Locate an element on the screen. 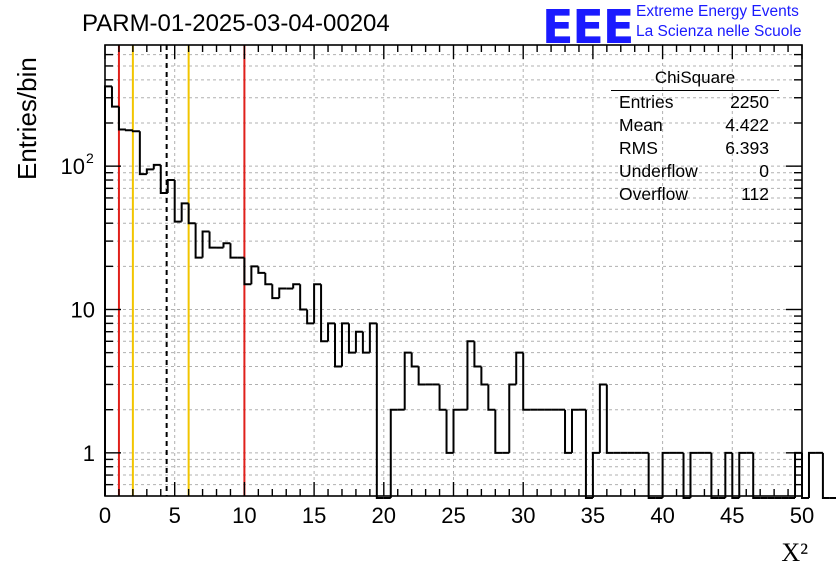 Image resolution: width=836 pixels, height=572 pixels. stat-label: Underflow is located at coordinates (658, 171).